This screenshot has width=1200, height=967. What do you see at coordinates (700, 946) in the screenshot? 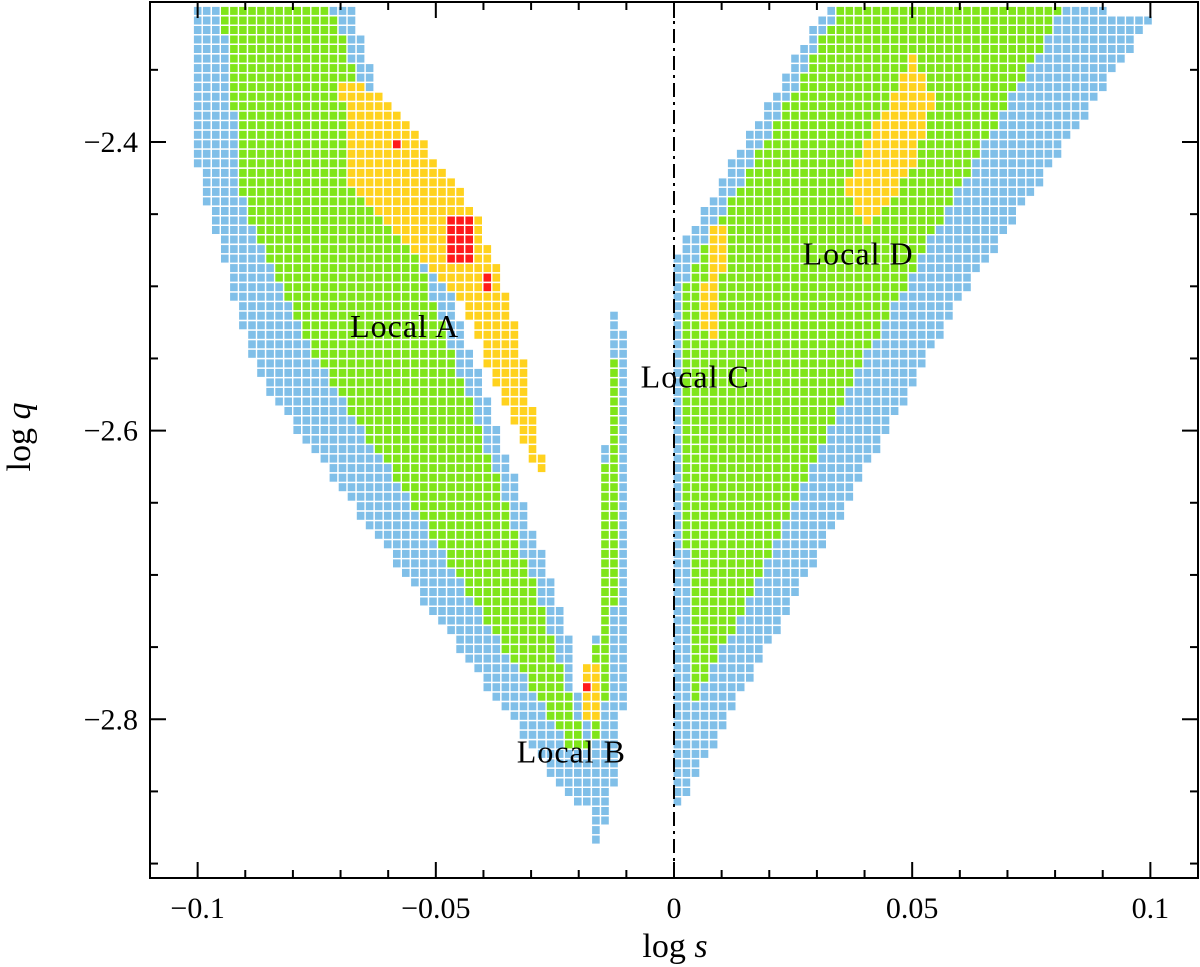
I see `x-axis-label-variable: s` at bounding box center [700, 946].